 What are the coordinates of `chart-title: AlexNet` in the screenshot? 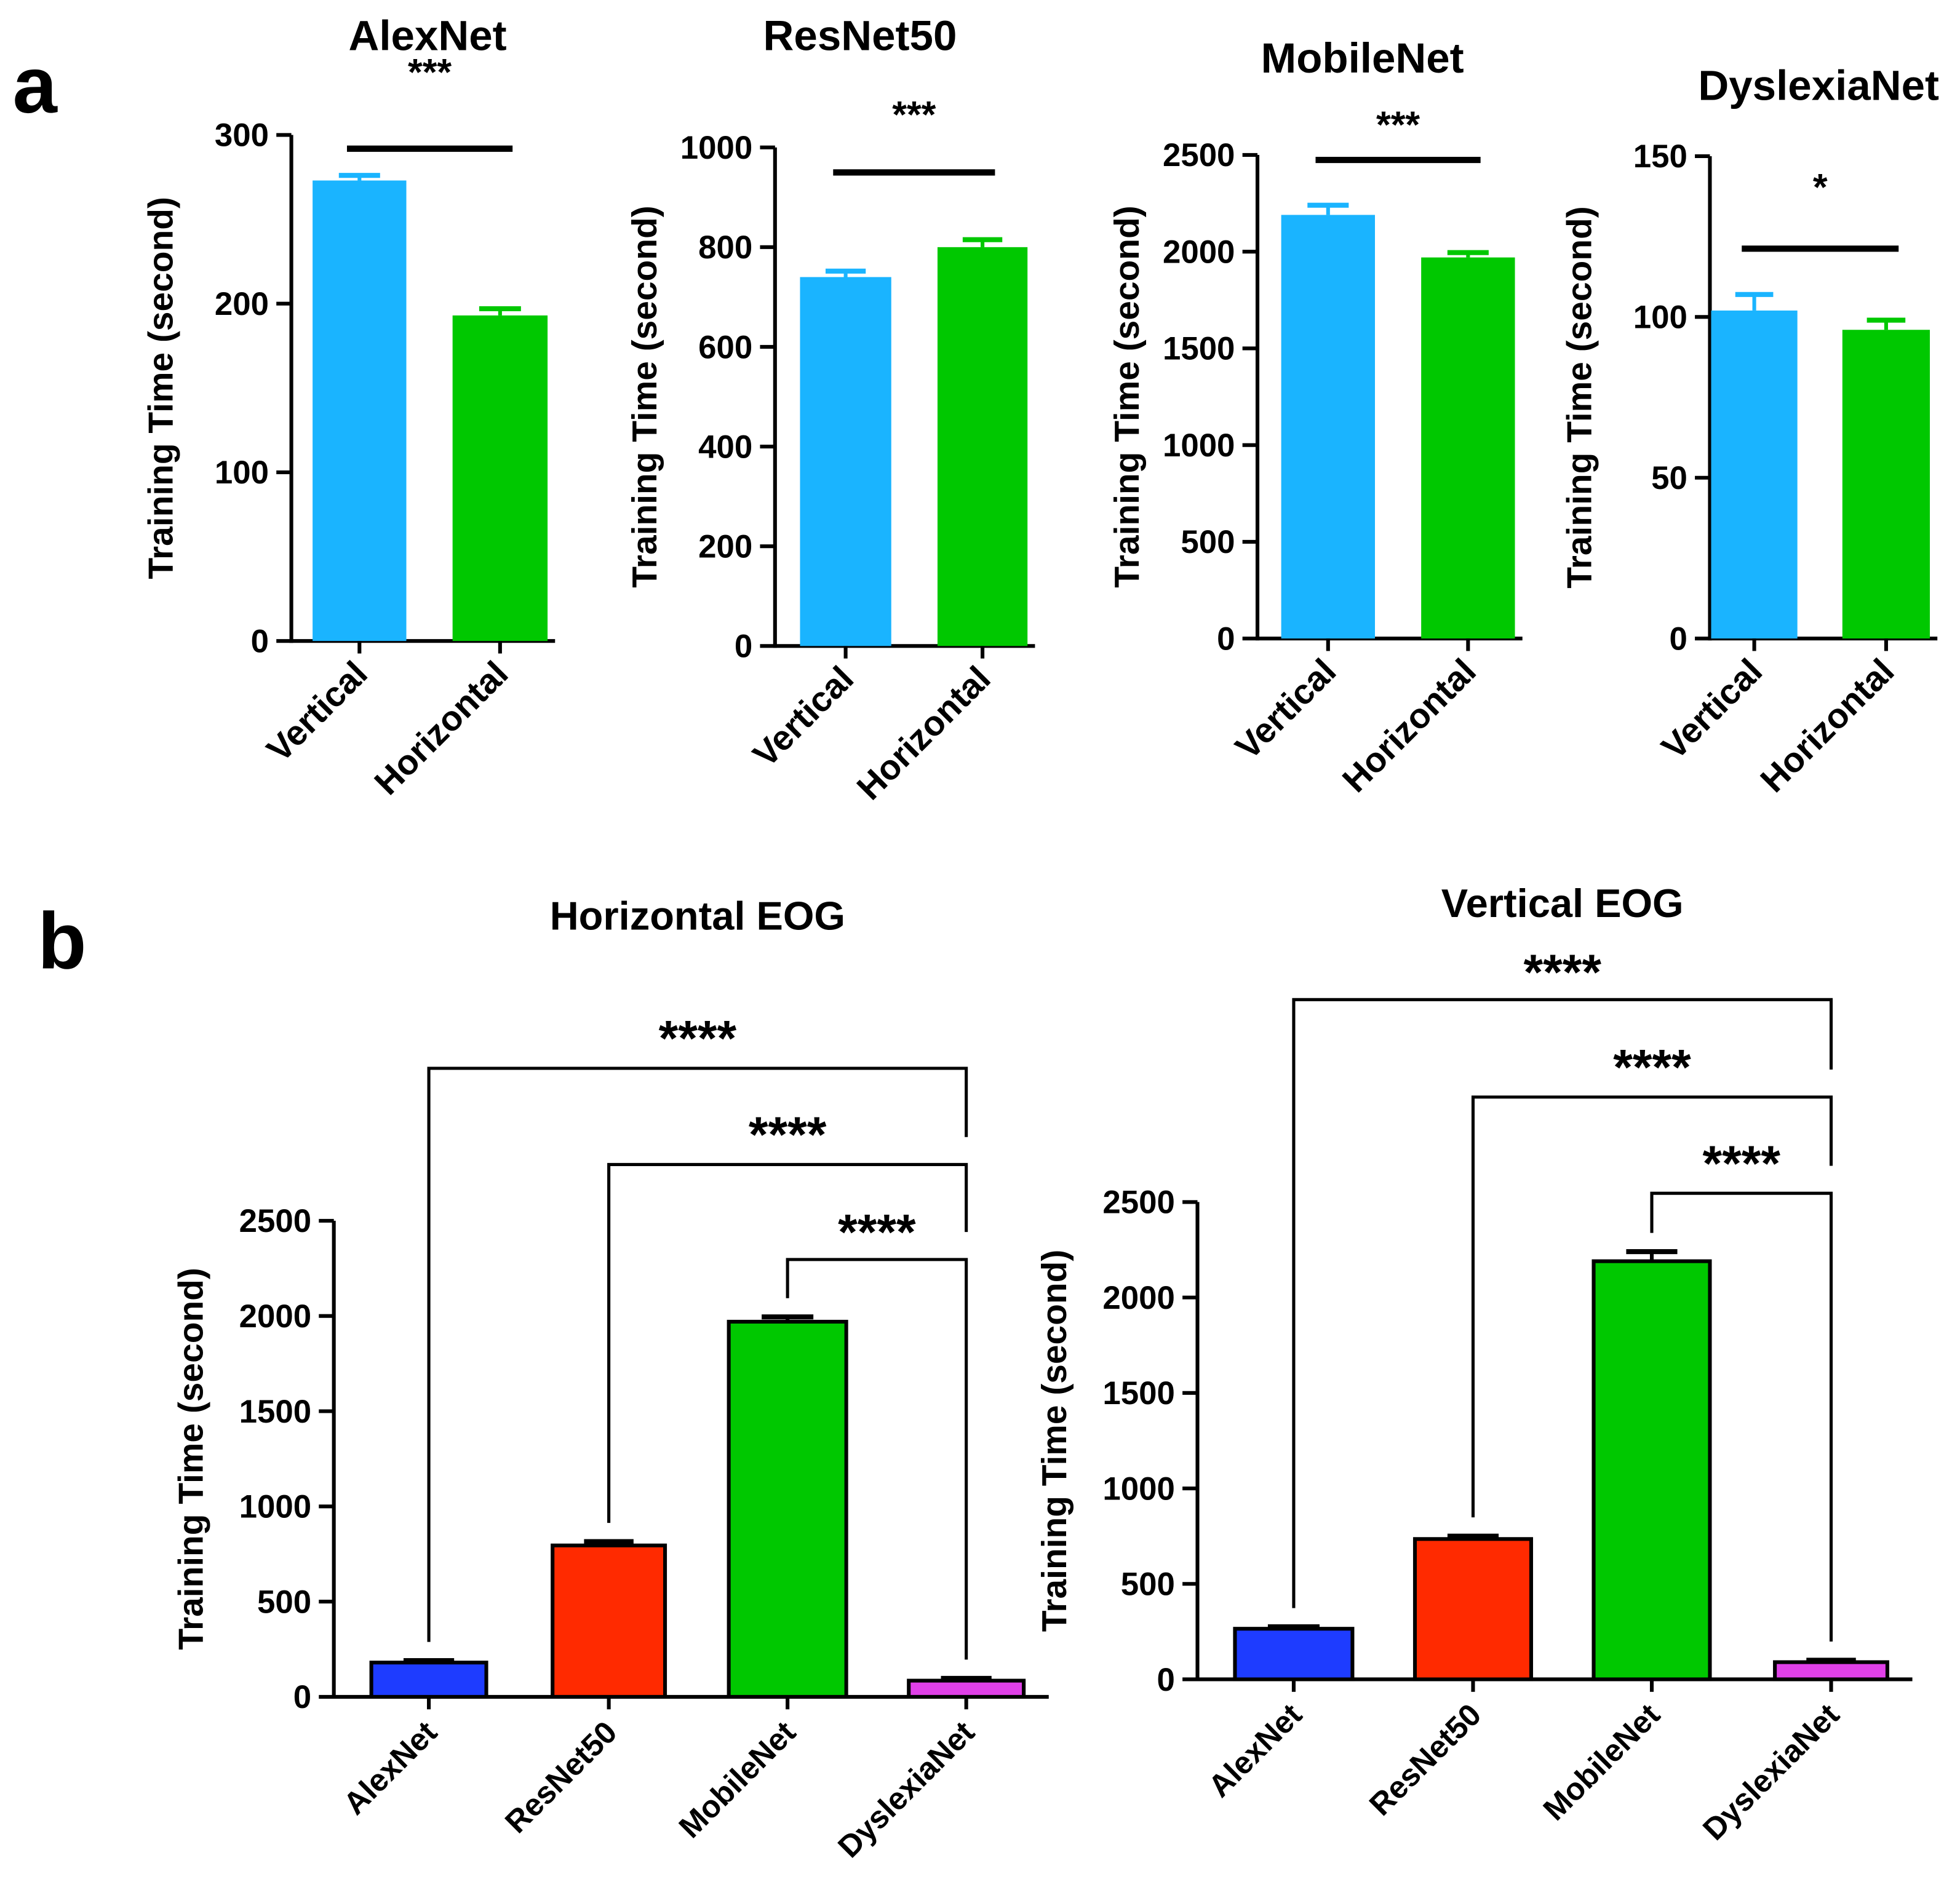 It's located at (427, 35).